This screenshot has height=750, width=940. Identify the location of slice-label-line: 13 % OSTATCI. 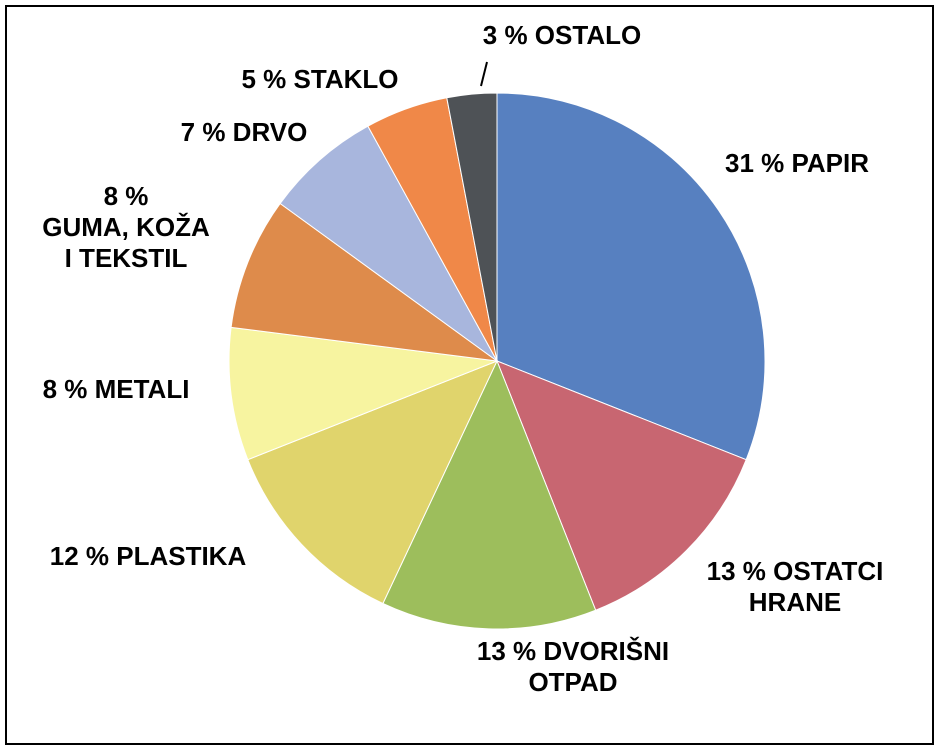
(795, 571).